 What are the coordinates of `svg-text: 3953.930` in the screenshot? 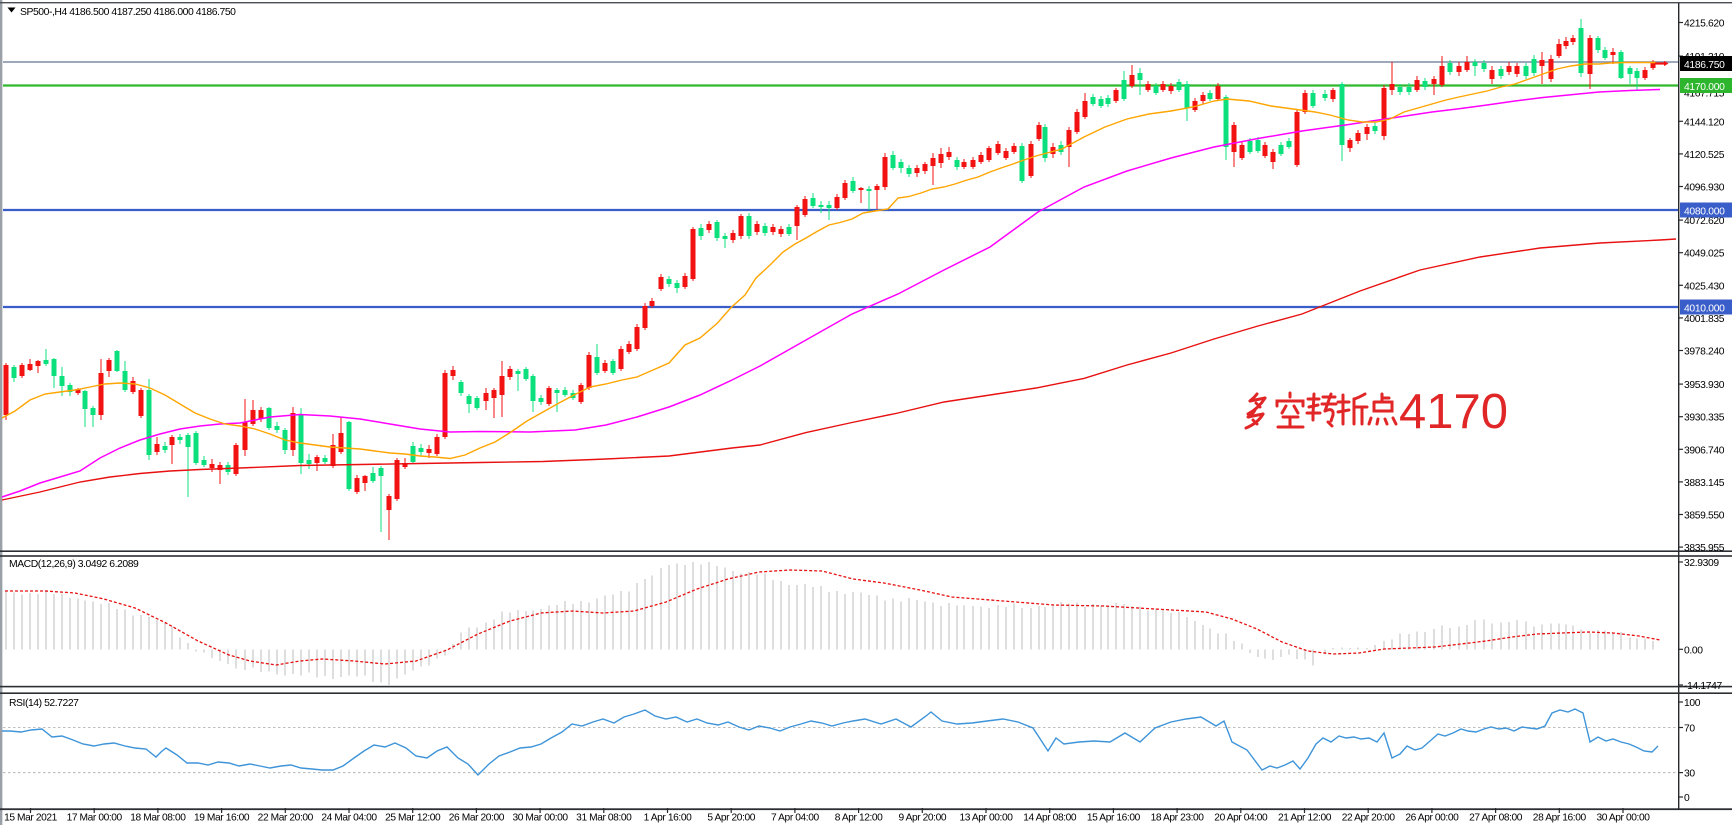 It's located at (1704, 385).